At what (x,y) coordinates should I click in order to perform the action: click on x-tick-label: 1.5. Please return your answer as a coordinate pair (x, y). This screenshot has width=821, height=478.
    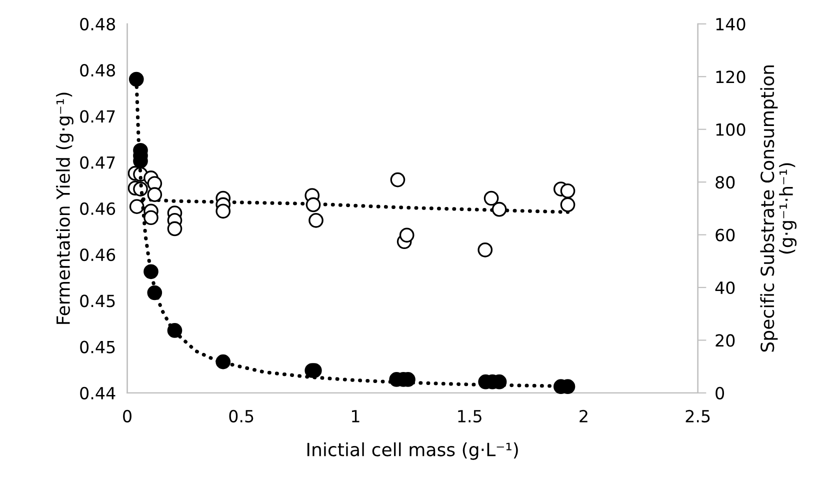
    Looking at the image, I should click on (470, 416).